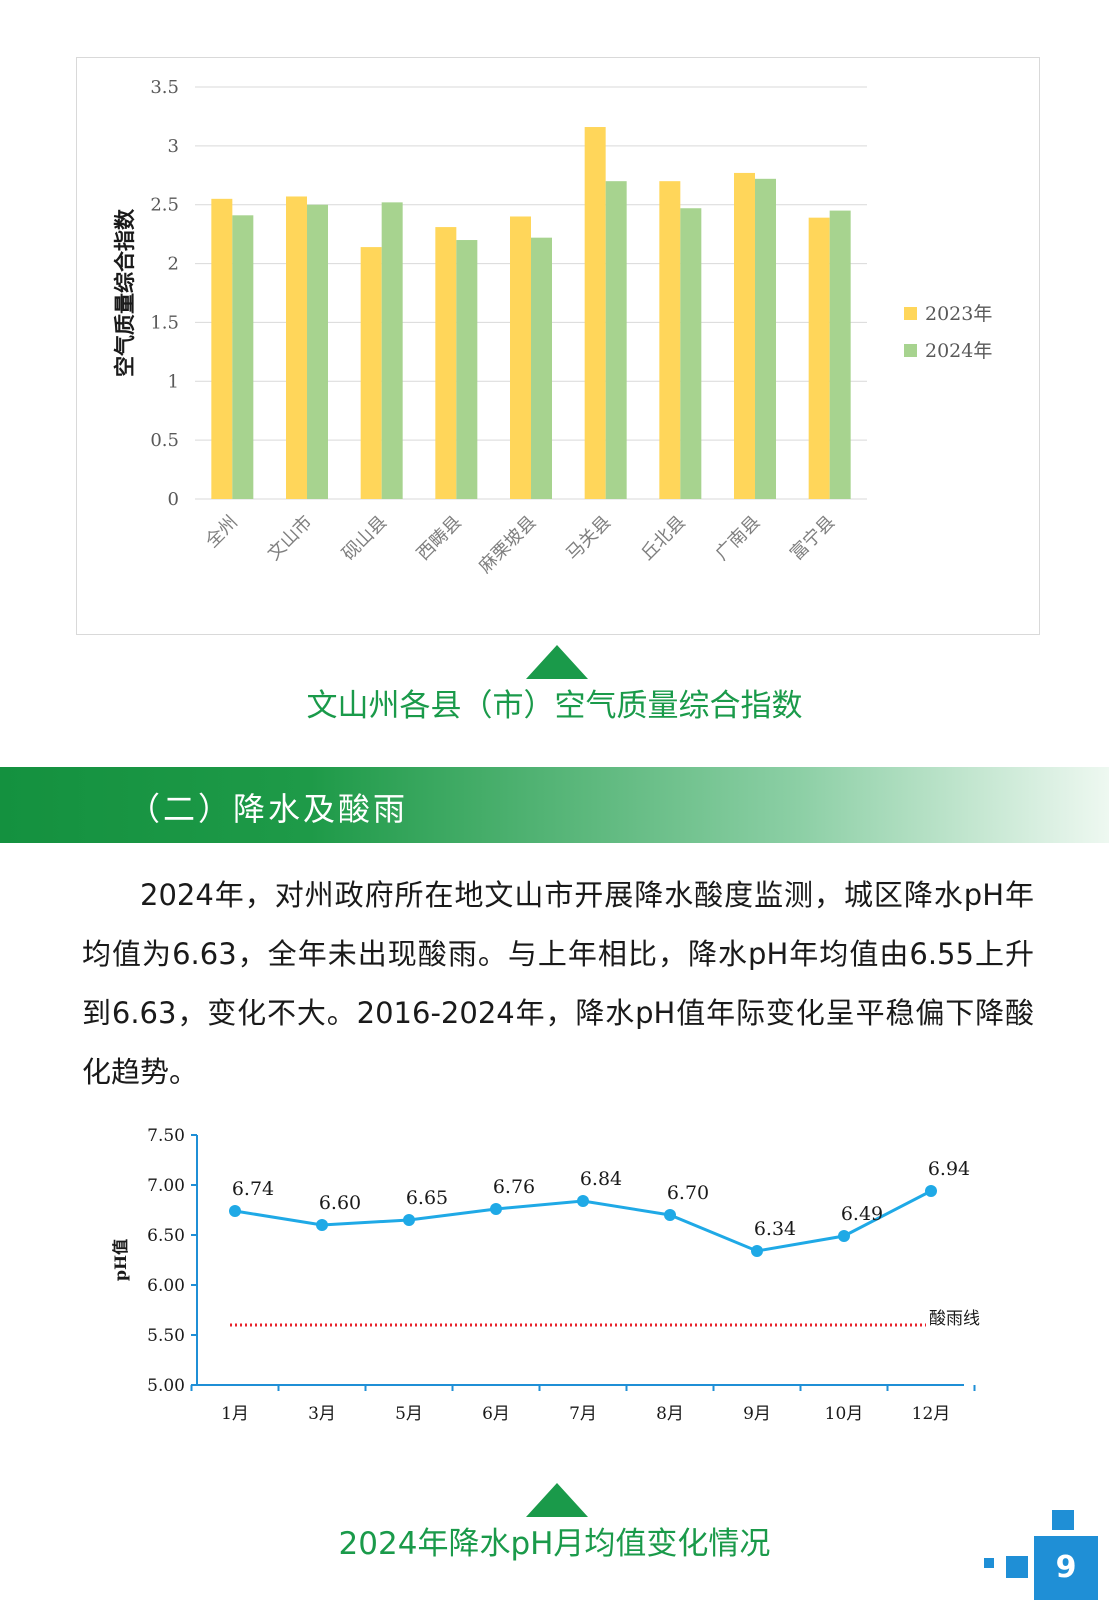 The image size is (1109, 1600). Describe the element at coordinates (173, 146) in the screenshot. I see `y-tick-label: 3` at that location.